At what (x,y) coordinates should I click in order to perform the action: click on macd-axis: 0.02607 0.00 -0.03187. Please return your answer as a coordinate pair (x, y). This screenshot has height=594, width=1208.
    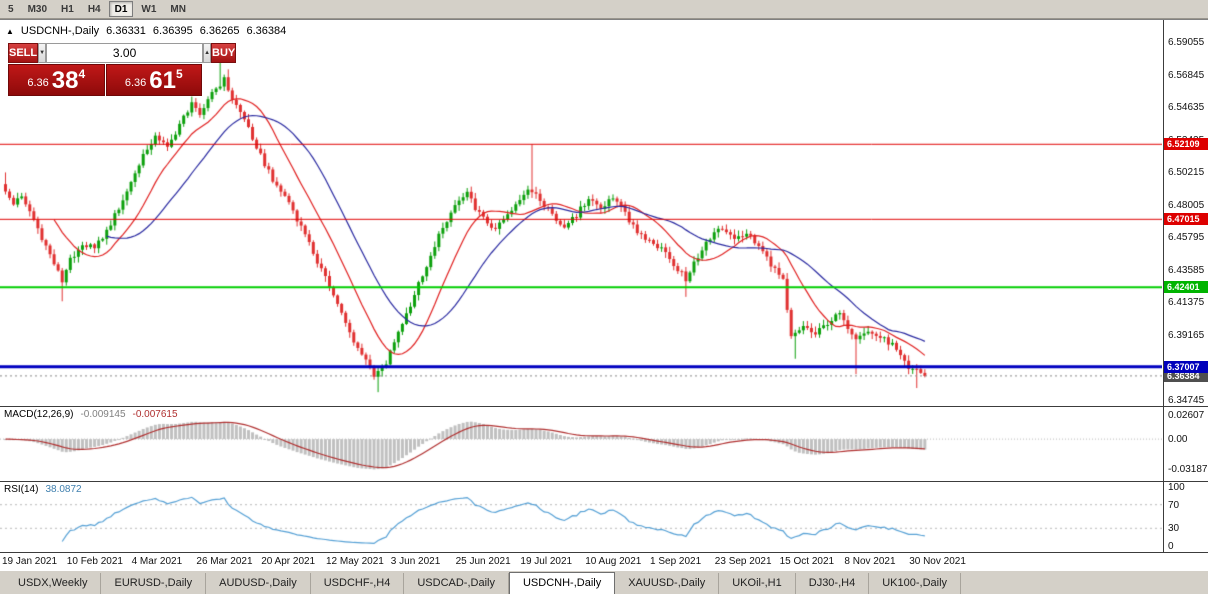
    Looking at the image, I should click on (1185, 444).